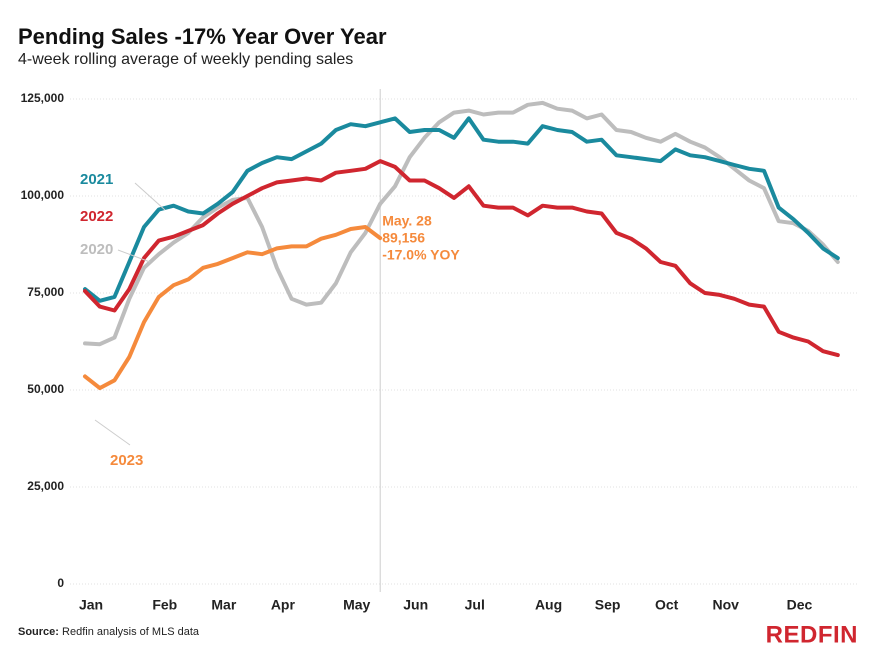  Describe the element at coordinates (38, 632) in the screenshot. I see `source-label: Source:` at that location.